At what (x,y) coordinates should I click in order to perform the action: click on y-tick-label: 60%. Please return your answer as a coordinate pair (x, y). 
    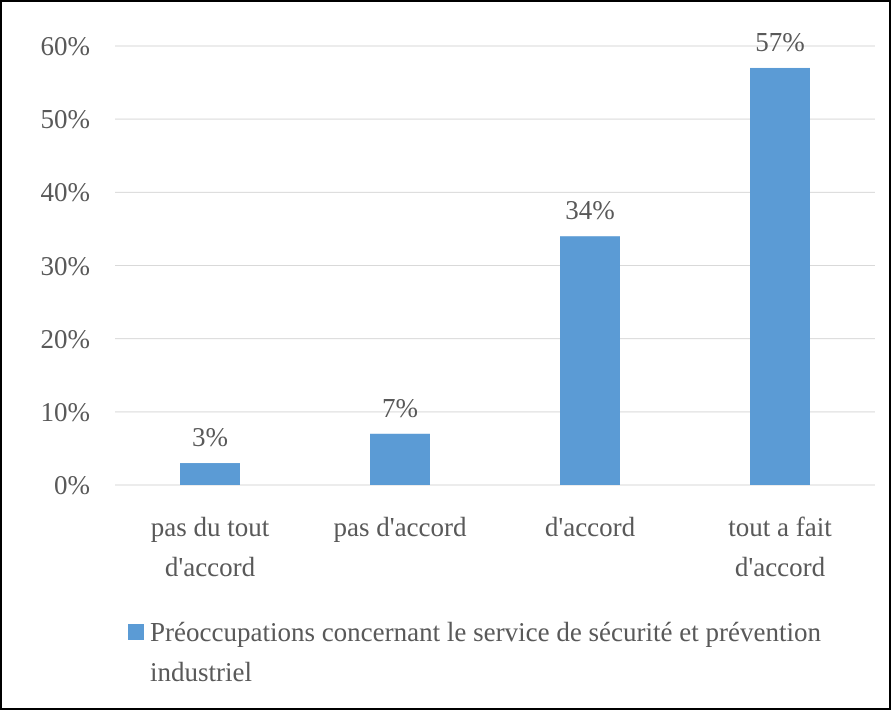
    Looking at the image, I should click on (65, 46).